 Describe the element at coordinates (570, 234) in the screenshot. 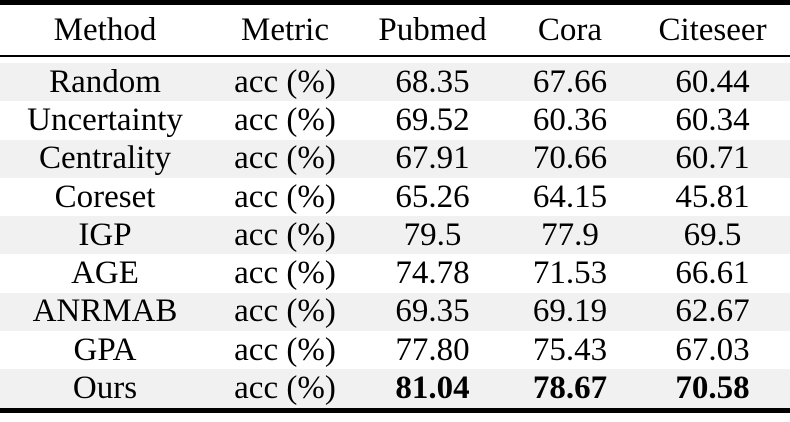

I see `cell-cora: 77.9` at that location.